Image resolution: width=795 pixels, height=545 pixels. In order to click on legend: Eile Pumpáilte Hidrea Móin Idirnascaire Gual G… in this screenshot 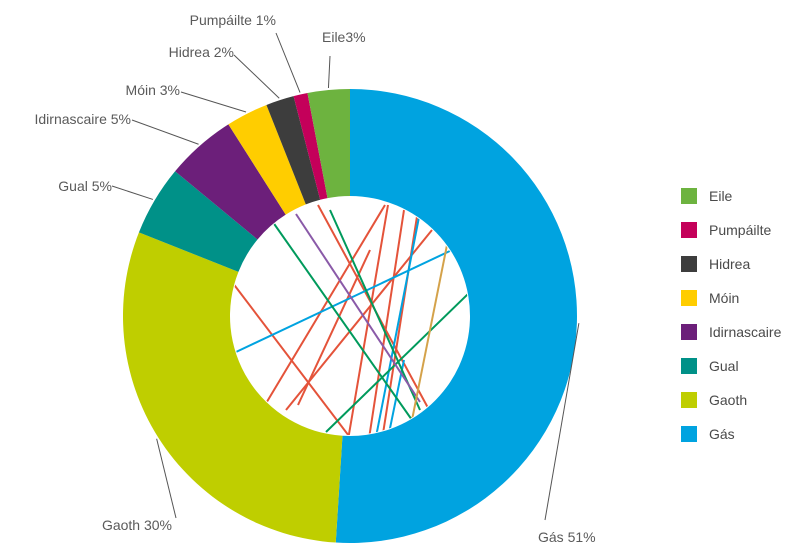, I will do `click(731, 315)`.